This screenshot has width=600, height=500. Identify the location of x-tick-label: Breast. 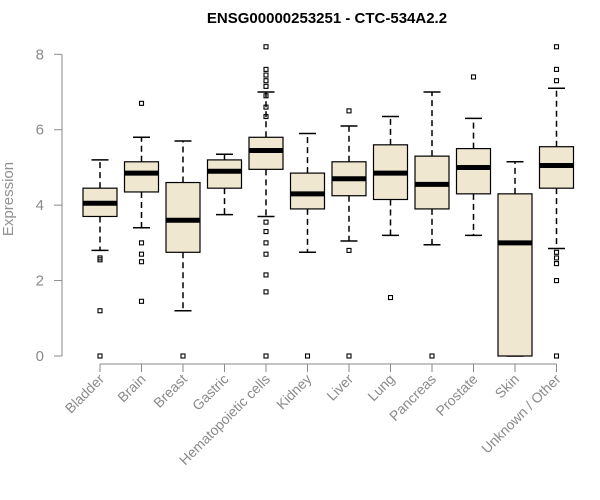
(170, 391).